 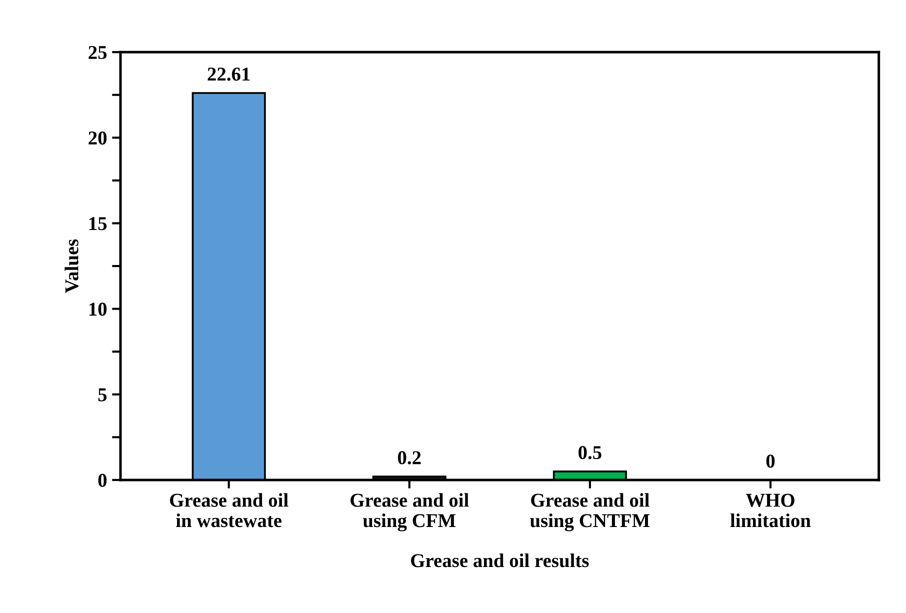 I want to click on y-tick-label: 0, so click(x=102, y=480).